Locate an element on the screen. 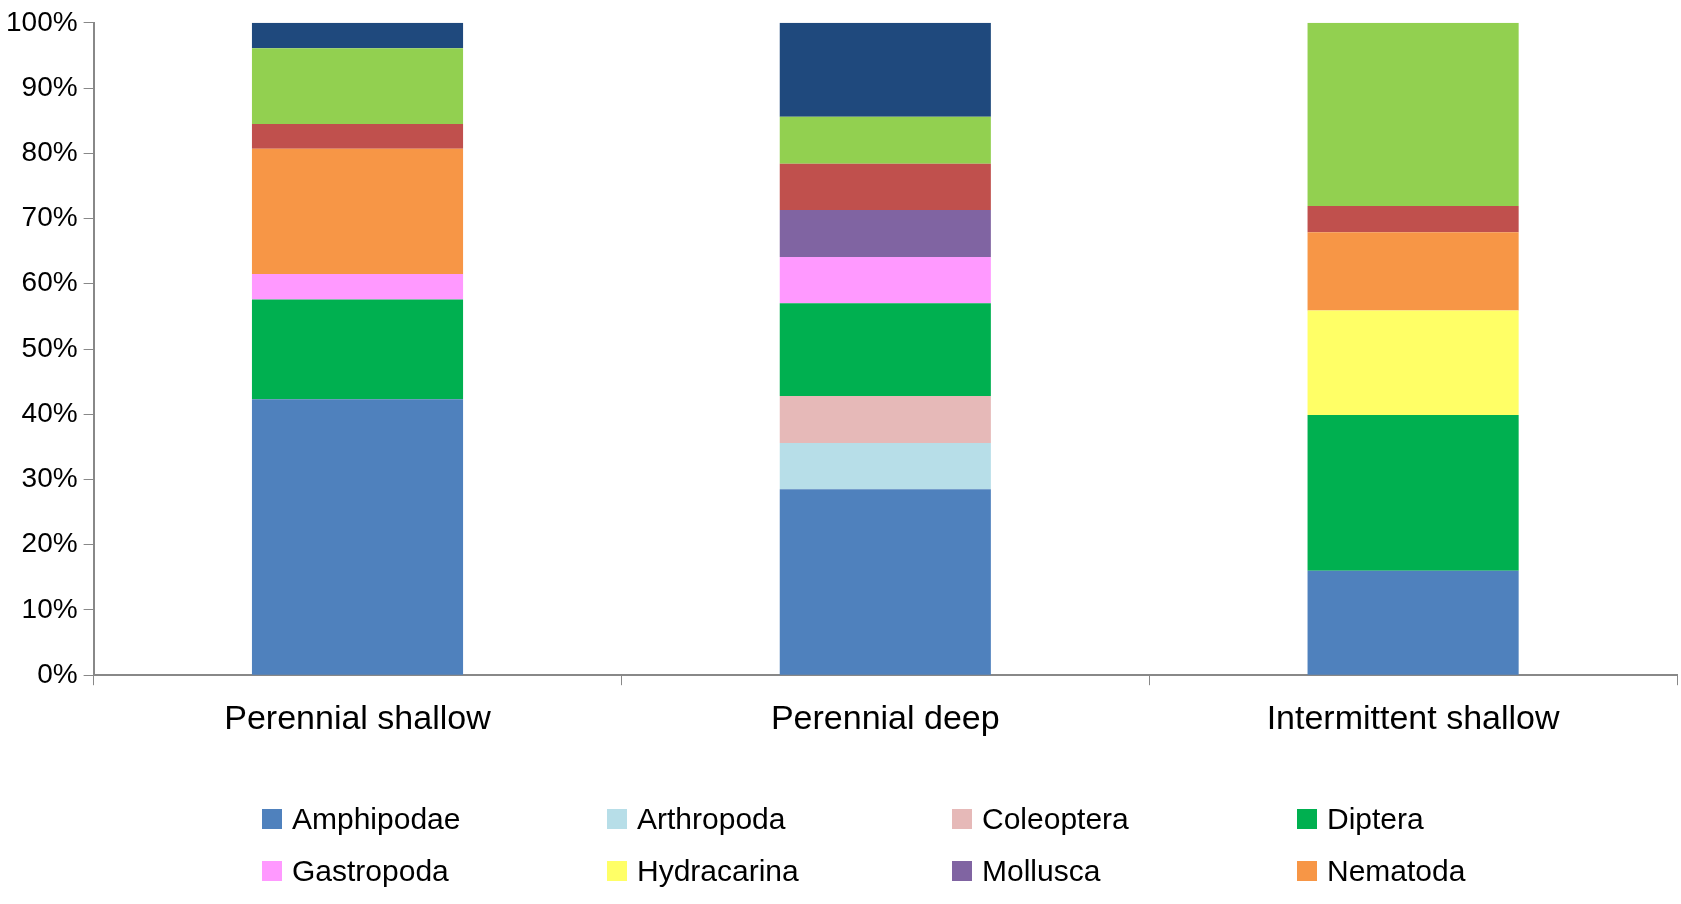 The height and width of the screenshot is (904, 1681). y-tick-label: 40% is located at coordinates (49, 412).